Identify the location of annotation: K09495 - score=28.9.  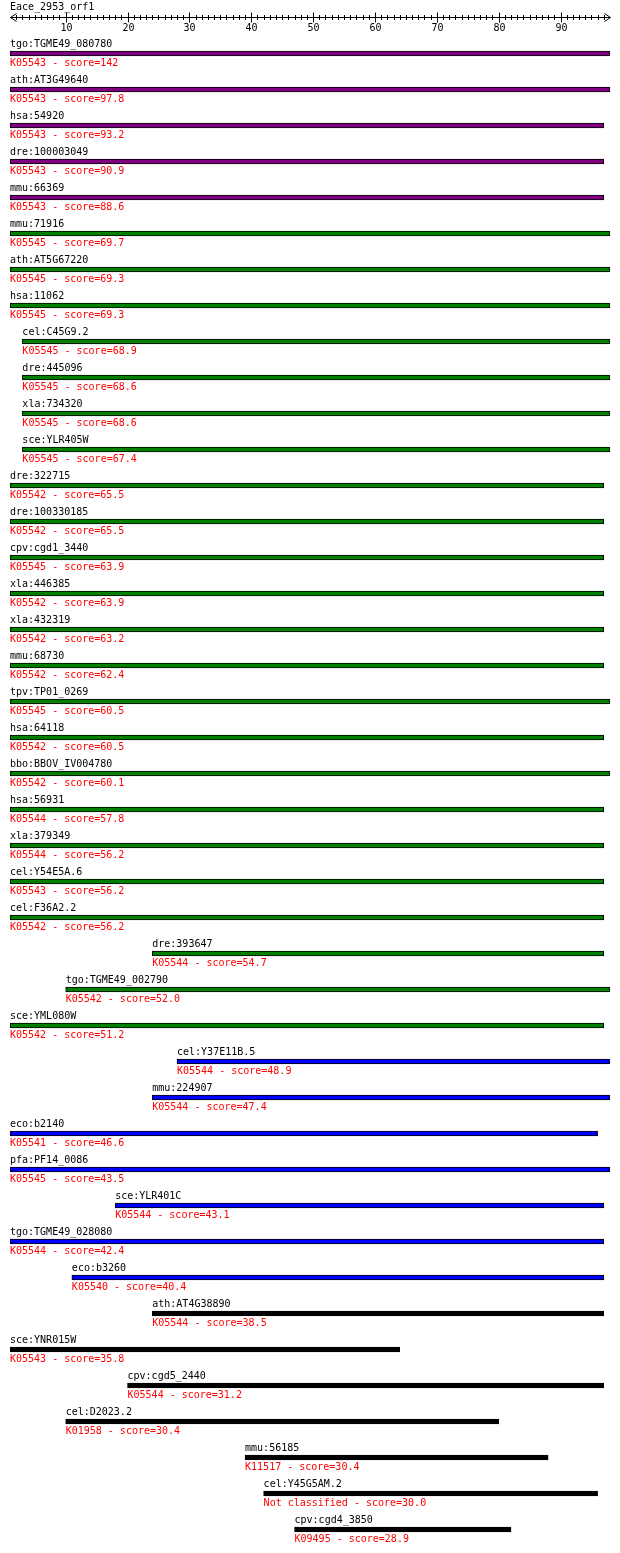
(351, 1538).